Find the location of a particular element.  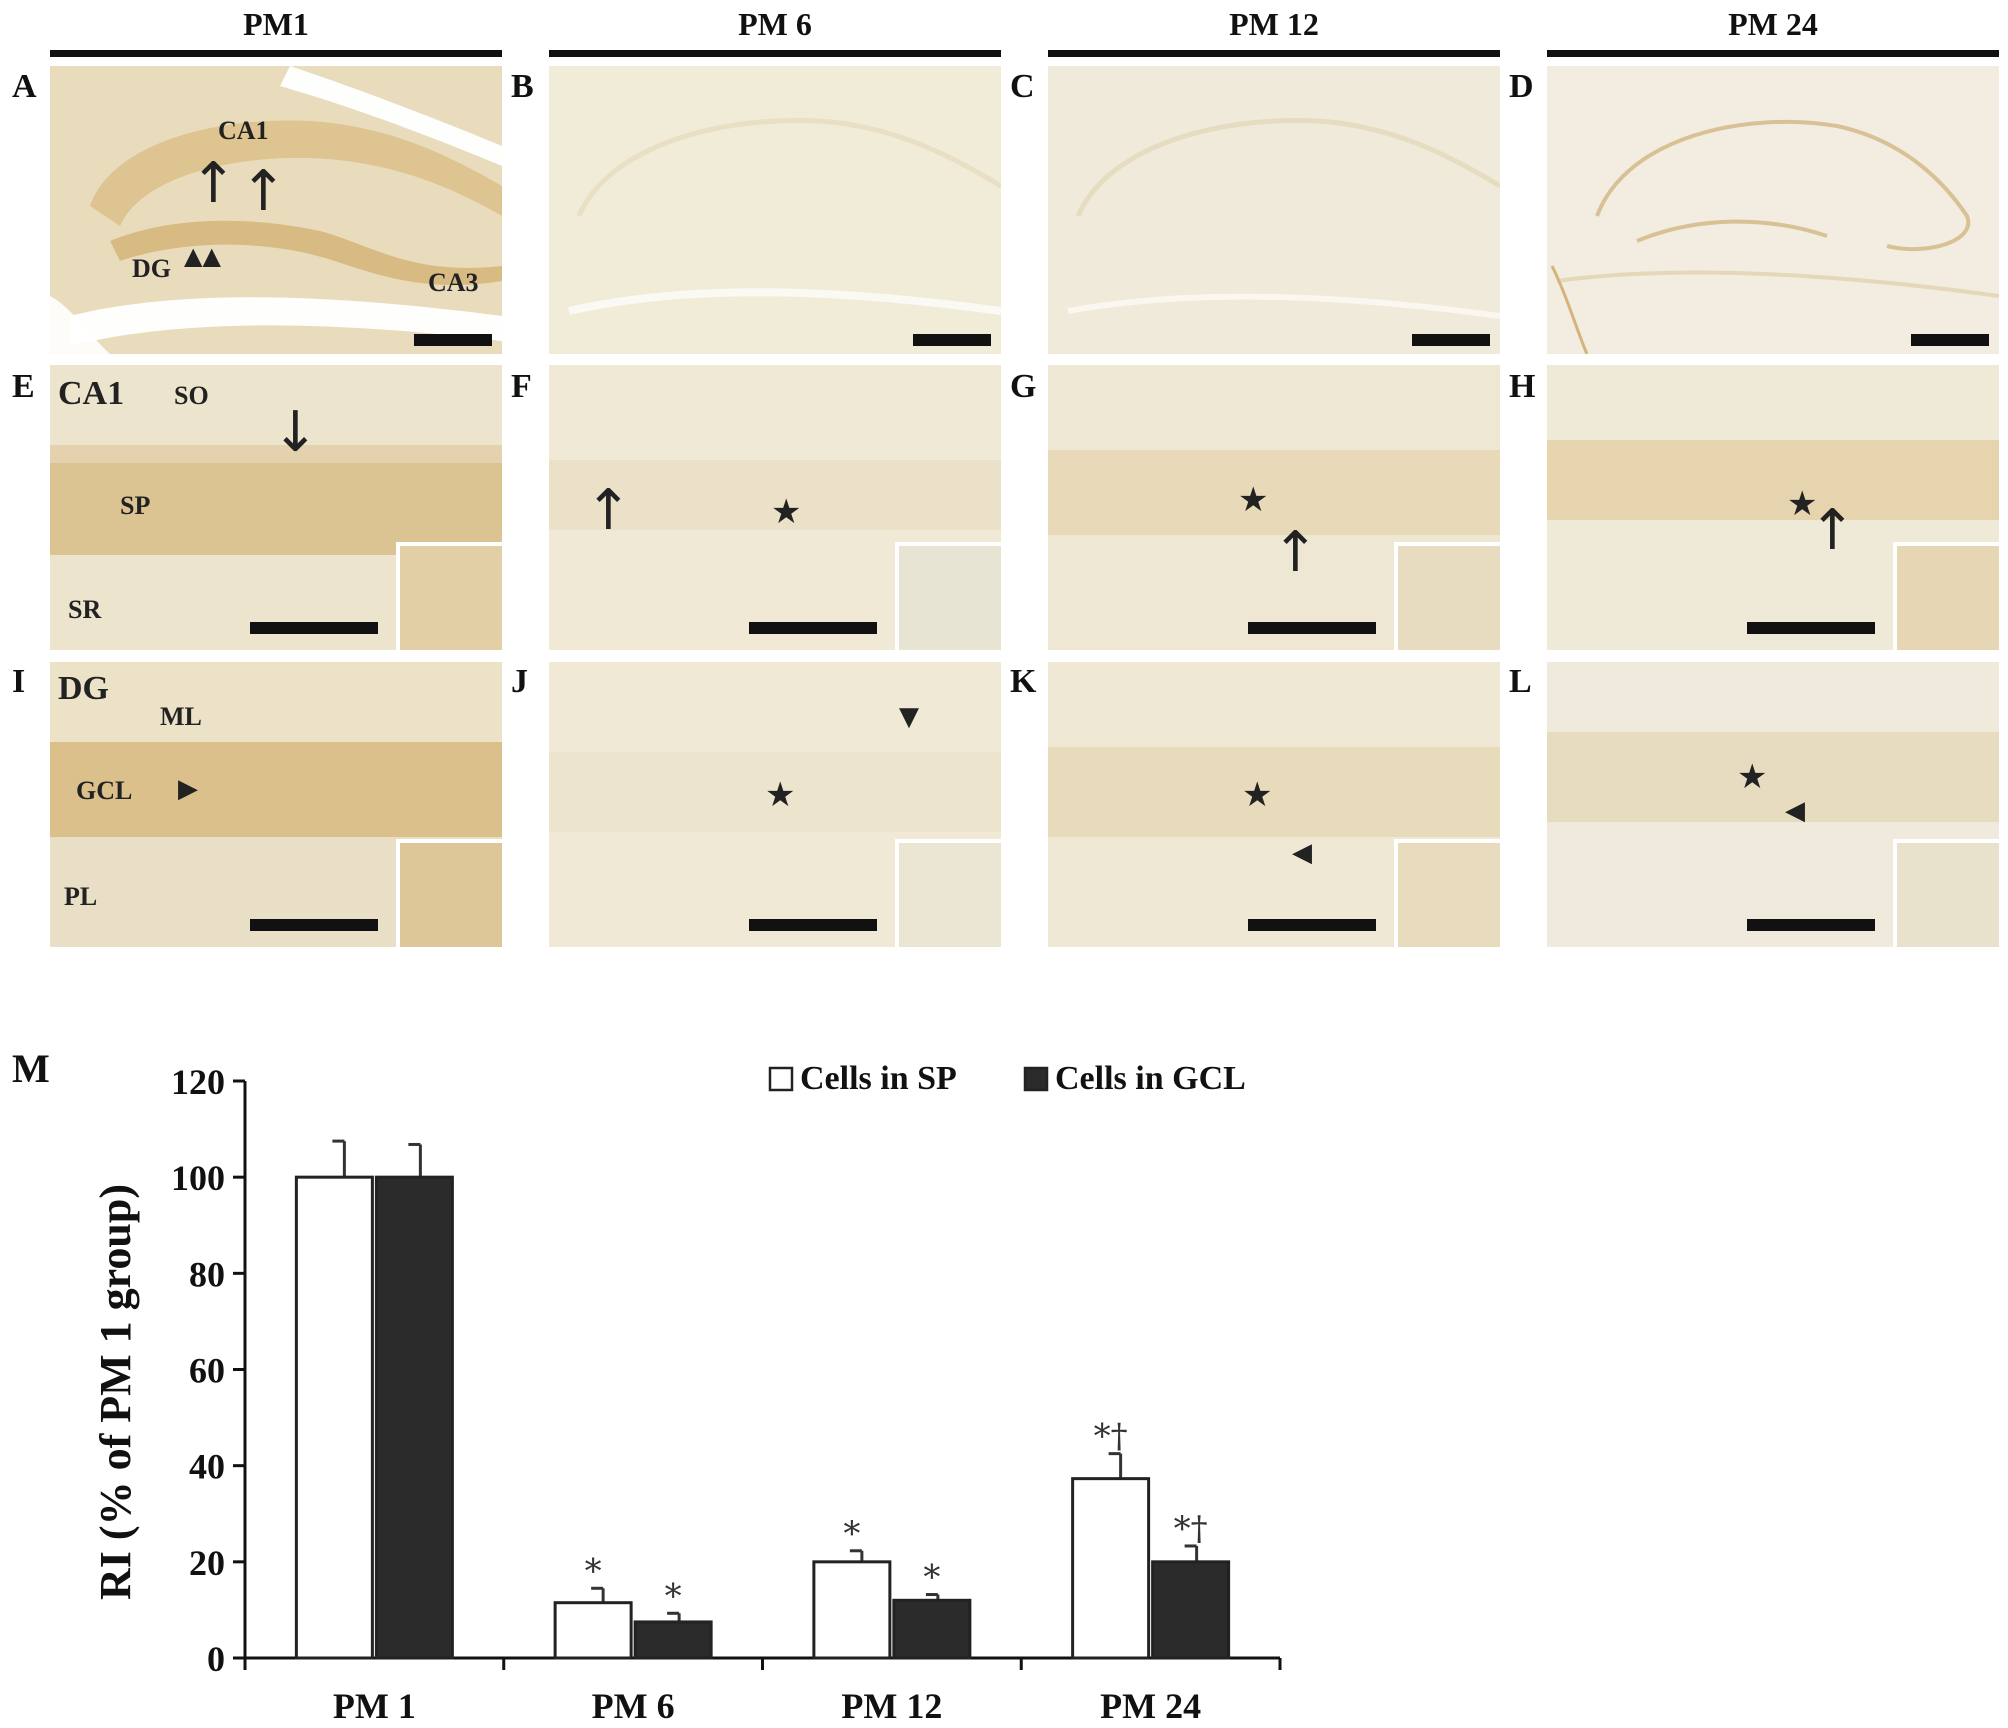

label-sr: SR is located at coordinates (85, 609).